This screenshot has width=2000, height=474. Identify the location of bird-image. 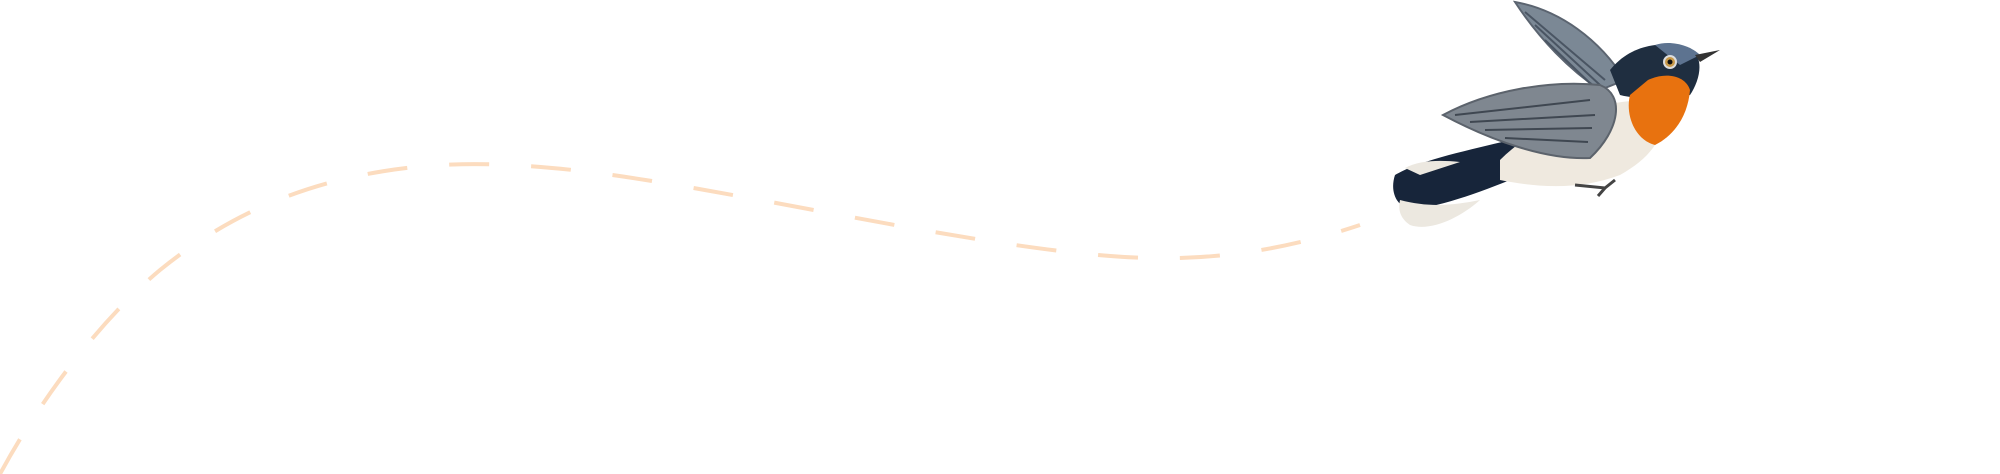
(1556, 113).